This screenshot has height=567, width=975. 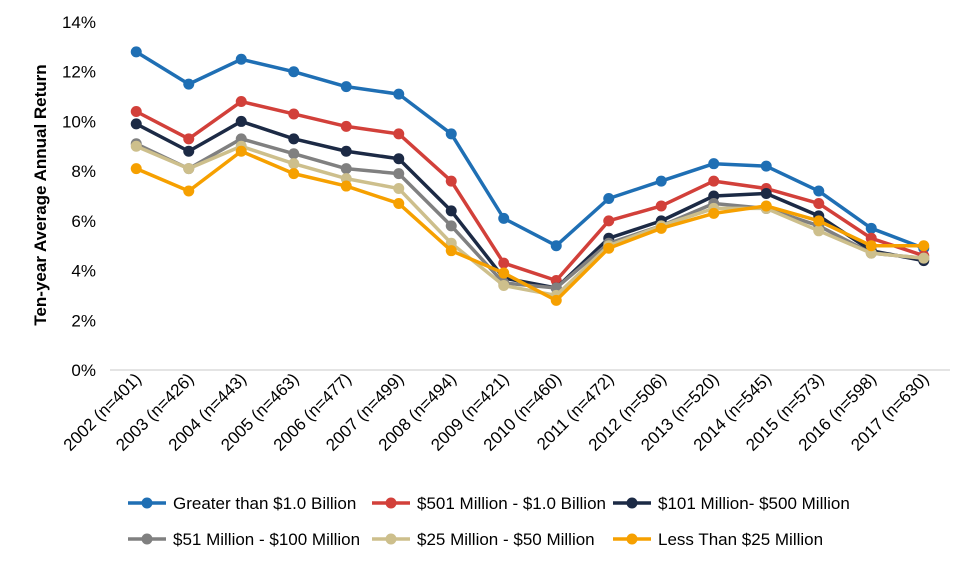 What do you see at coordinates (511, 503) in the screenshot?
I see `legend-label: $501 Million - $1.0 Billion` at bounding box center [511, 503].